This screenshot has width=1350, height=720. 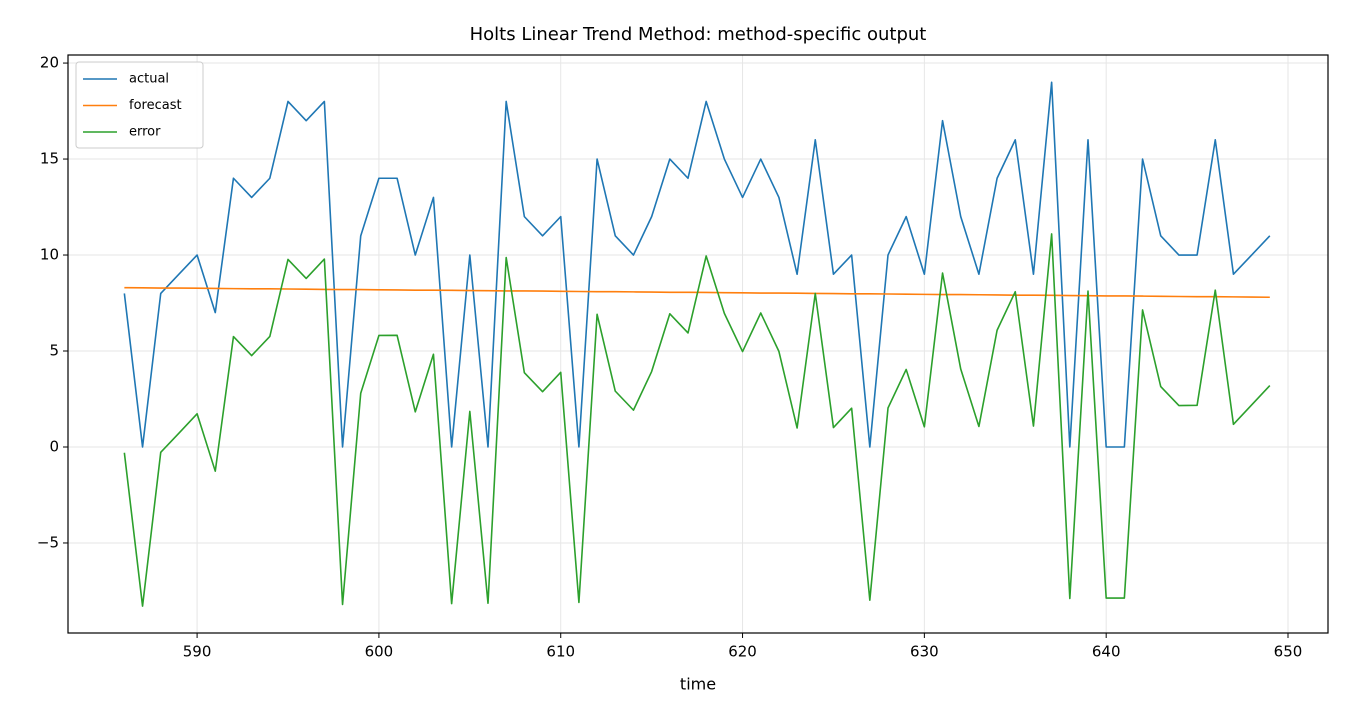 What do you see at coordinates (54, 446) in the screenshot?
I see `y-tick-label: 0` at bounding box center [54, 446].